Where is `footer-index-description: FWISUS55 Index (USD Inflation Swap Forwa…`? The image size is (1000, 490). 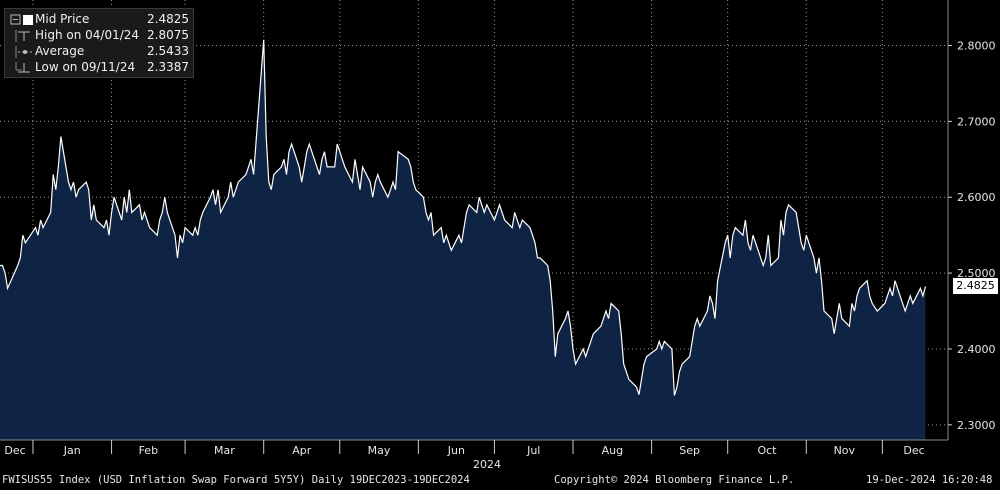 footer-index-description: FWISUS55 Index (USD Inflation Swap Forwa… is located at coordinates (236, 480).